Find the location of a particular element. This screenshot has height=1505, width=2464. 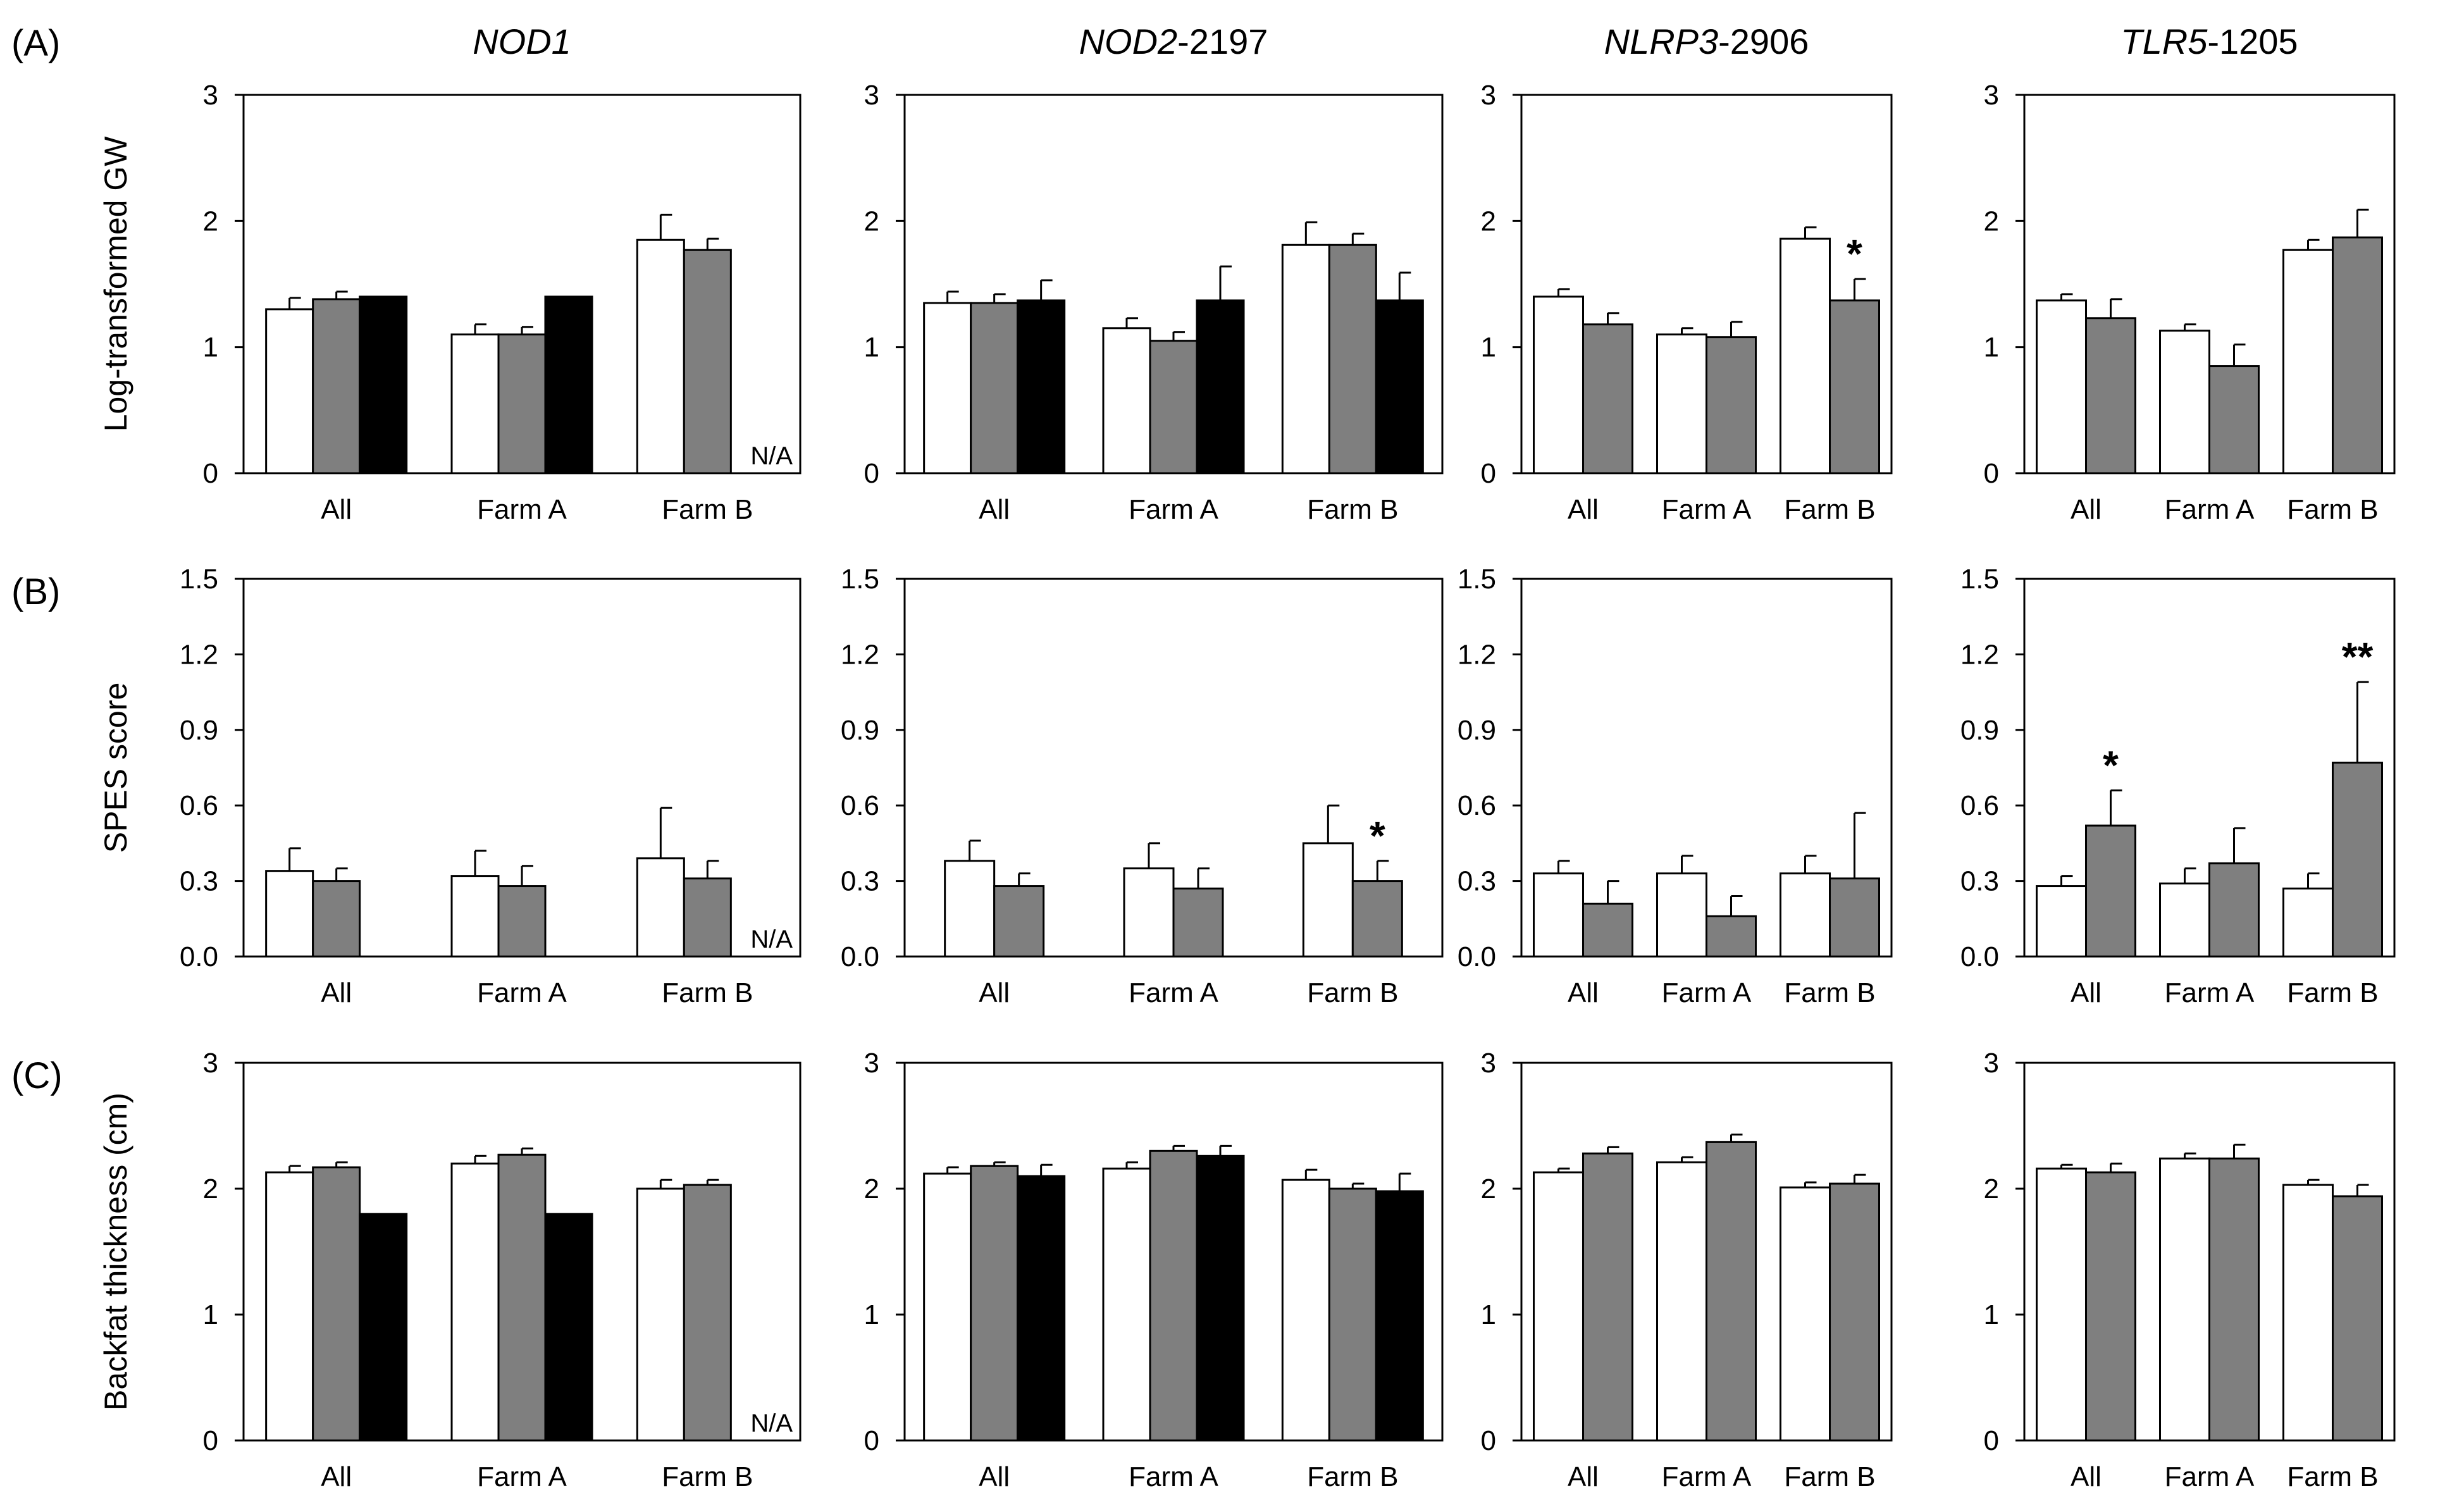

column-title-1: NOD1 is located at coordinates (522, 41).